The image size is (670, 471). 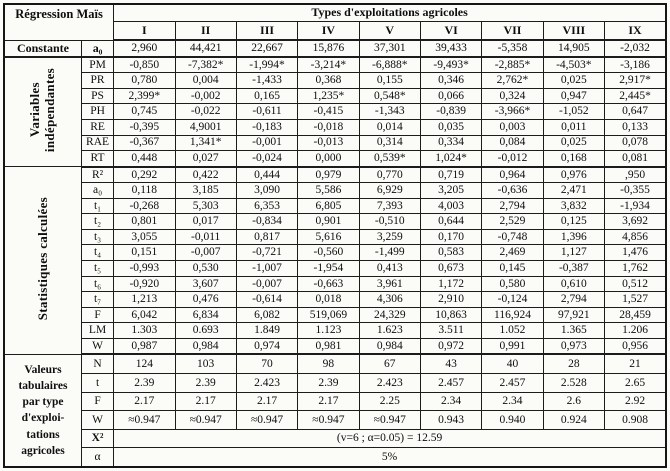 What do you see at coordinates (328, 127) in the screenshot?
I see `table-cell: -0,018` at bounding box center [328, 127].